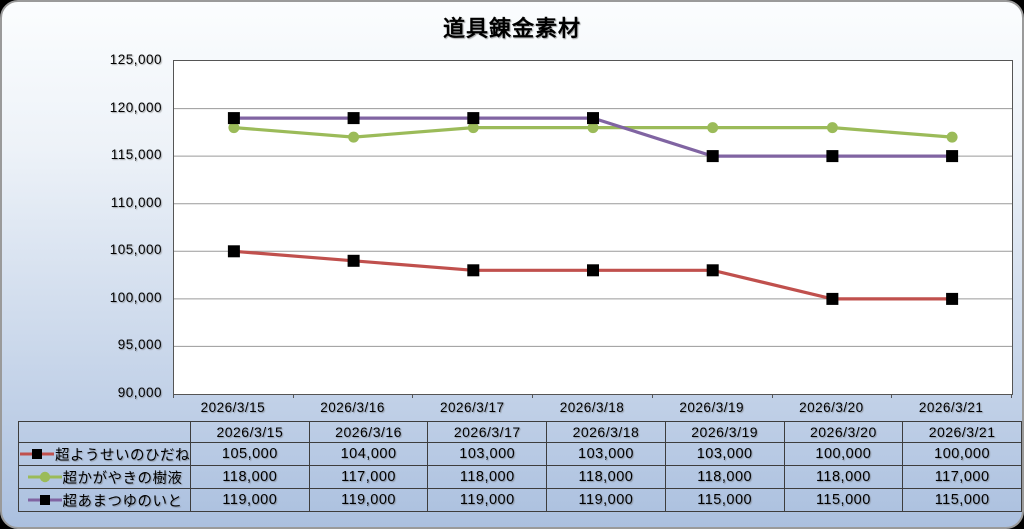  I want to click on y-axis-tick-label: 95,000, so click(139, 345).